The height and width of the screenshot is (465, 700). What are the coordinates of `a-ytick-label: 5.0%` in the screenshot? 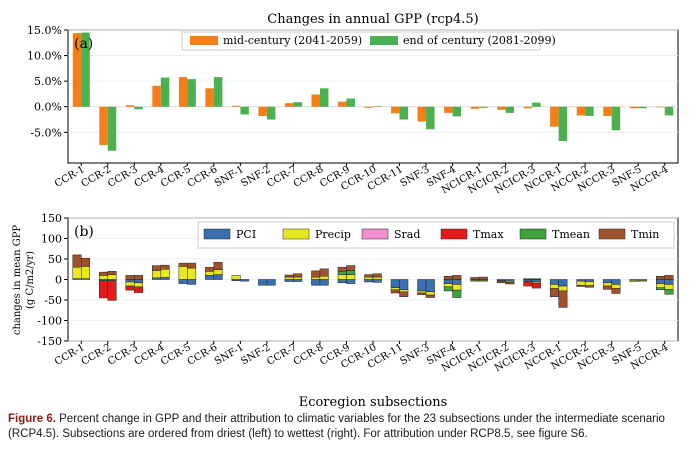 It's located at (48, 81).